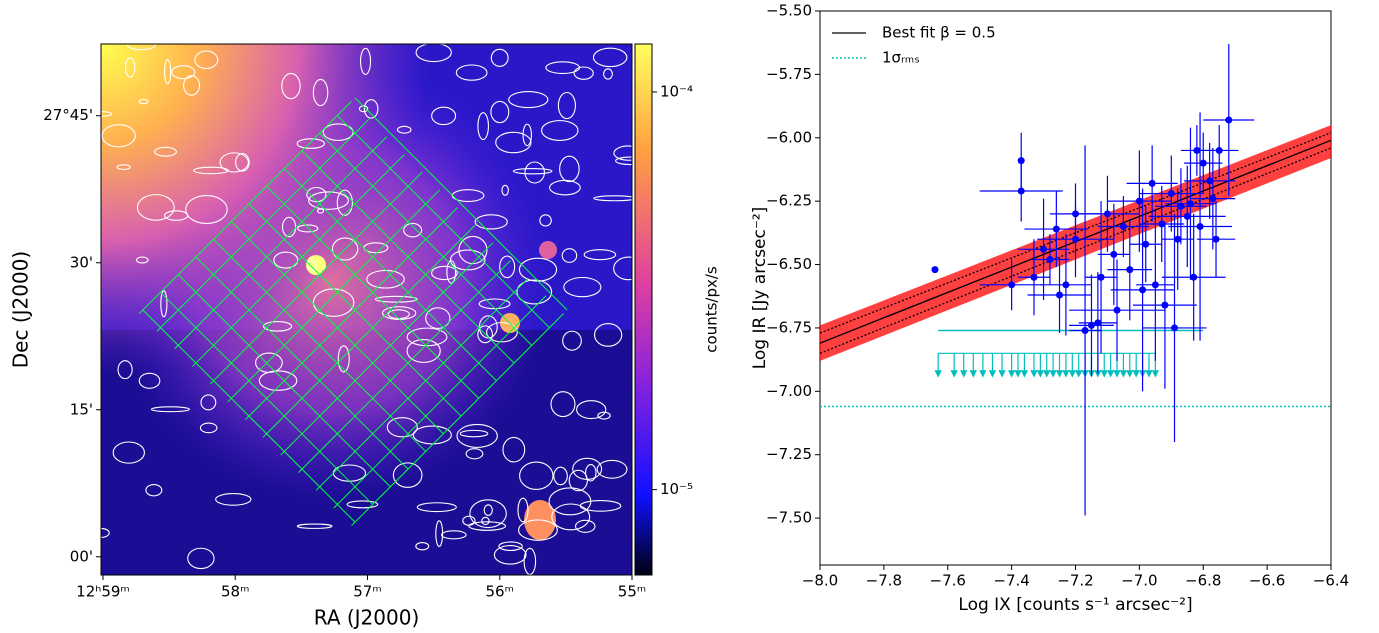 Image resolution: width=1379 pixels, height=633 pixels. What do you see at coordinates (367, 618) in the screenshot?
I see `x-axis-label: RA (J2000)` at bounding box center [367, 618].